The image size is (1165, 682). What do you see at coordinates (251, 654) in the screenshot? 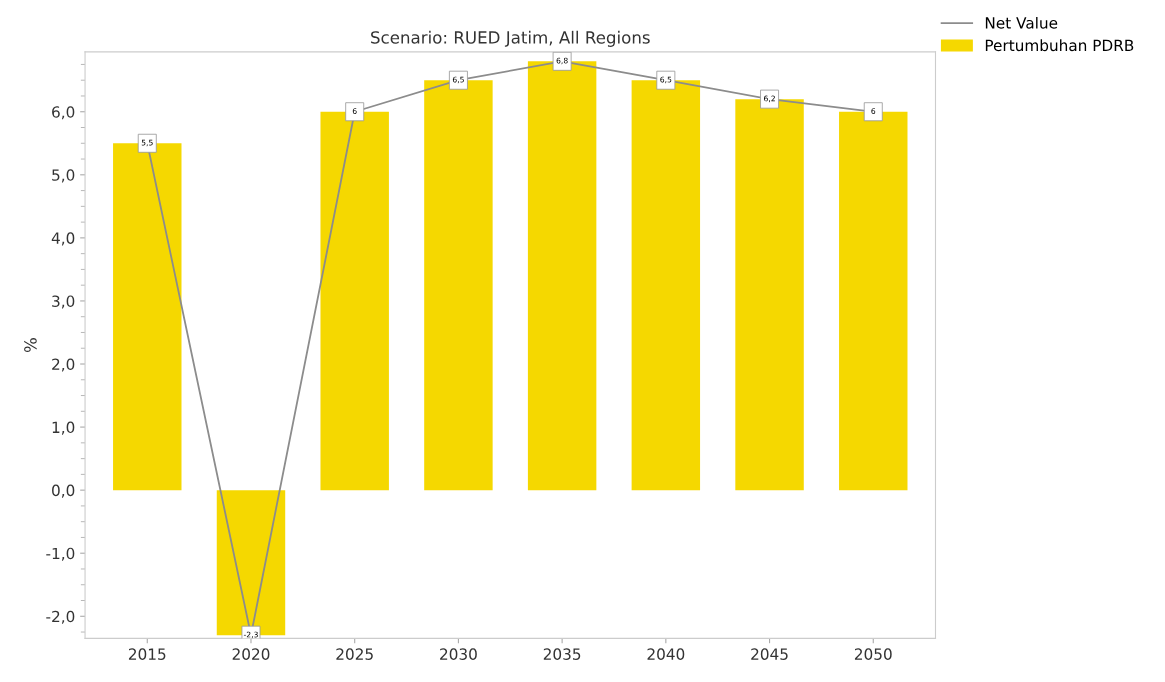
I see `x-tick-label: 2020` at bounding box center [251, 654].